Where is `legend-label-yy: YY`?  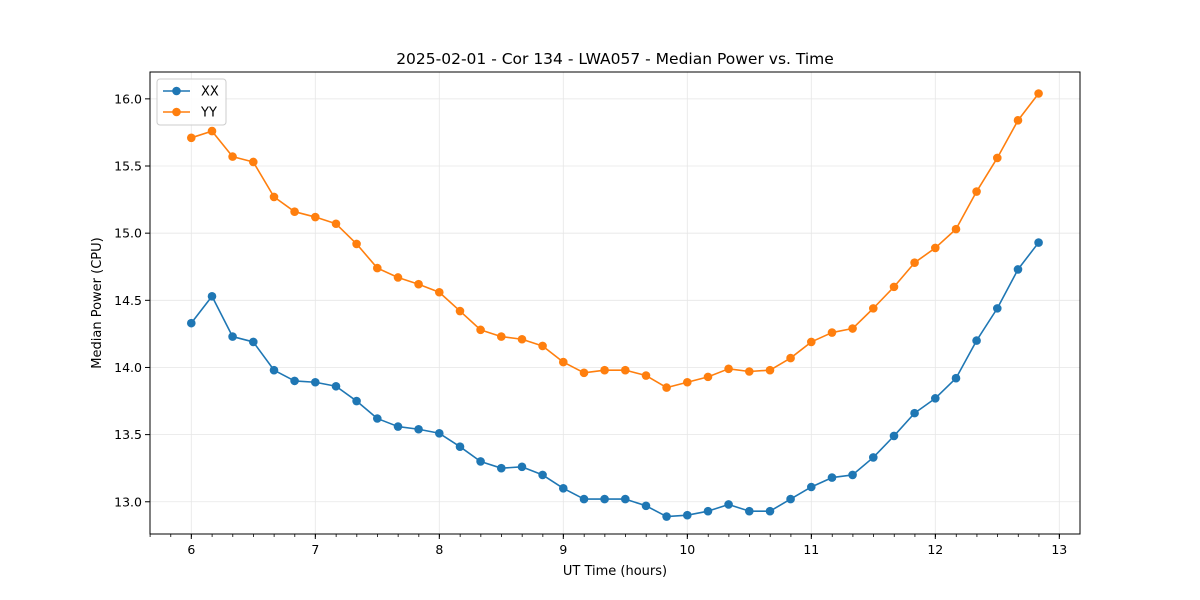
legend-label-yy: YY is located at coordinates (208, 113).